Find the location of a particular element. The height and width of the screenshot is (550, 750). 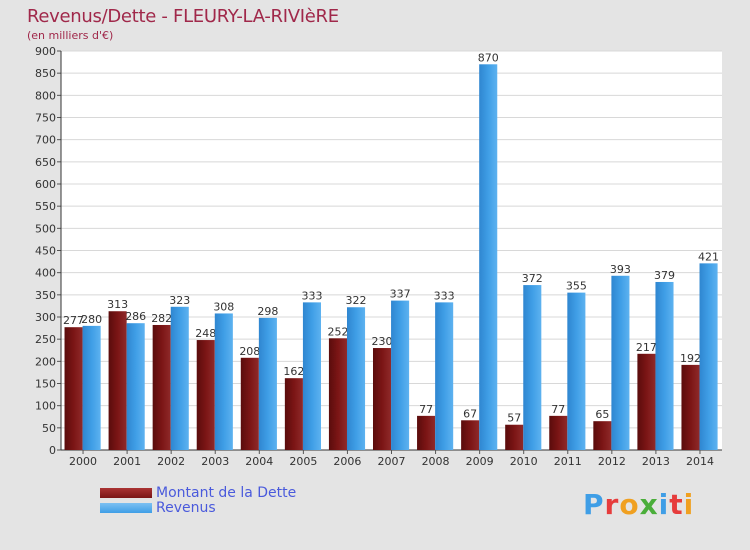

x-tick-label: 2009 is located at coordinates (480, 461).